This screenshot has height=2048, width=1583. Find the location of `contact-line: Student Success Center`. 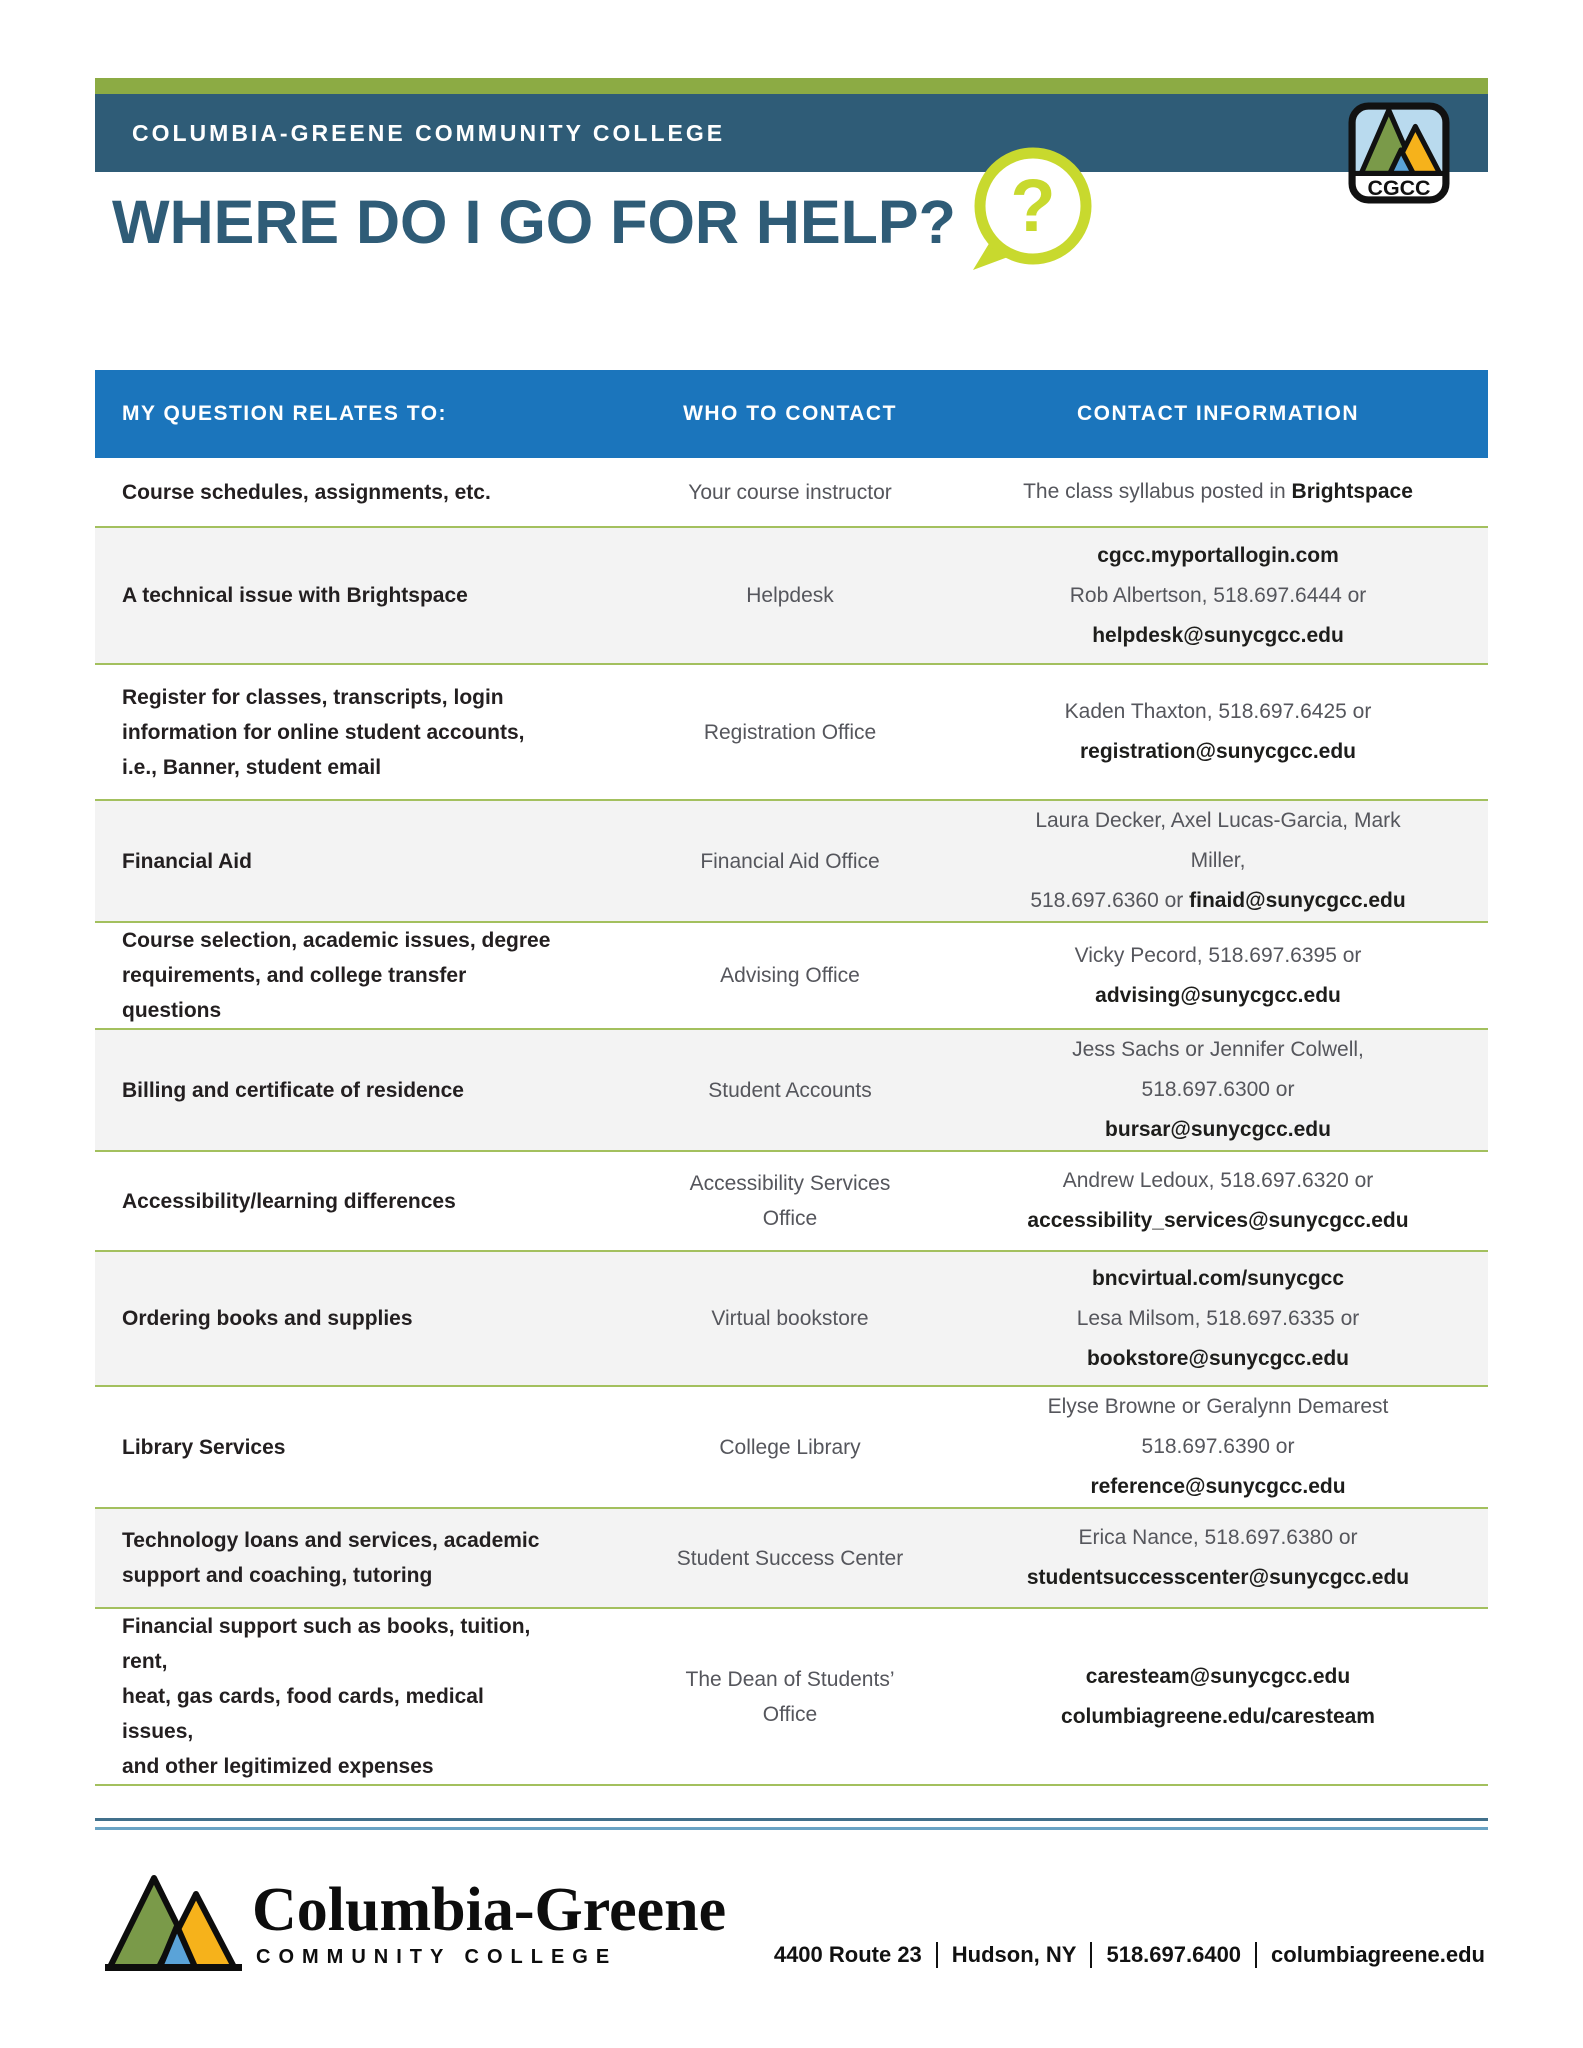

contact-line: Student Success Center is located at coordinates (790, 1558).